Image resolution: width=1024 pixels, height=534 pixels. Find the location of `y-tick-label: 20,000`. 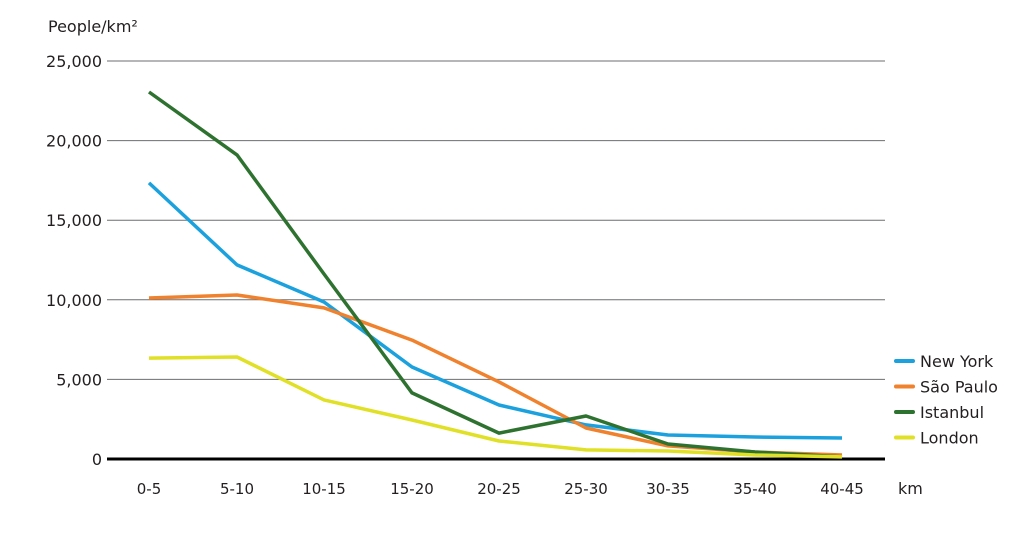

y-tick-label: 20,000 is located at coordinates (74, 141).